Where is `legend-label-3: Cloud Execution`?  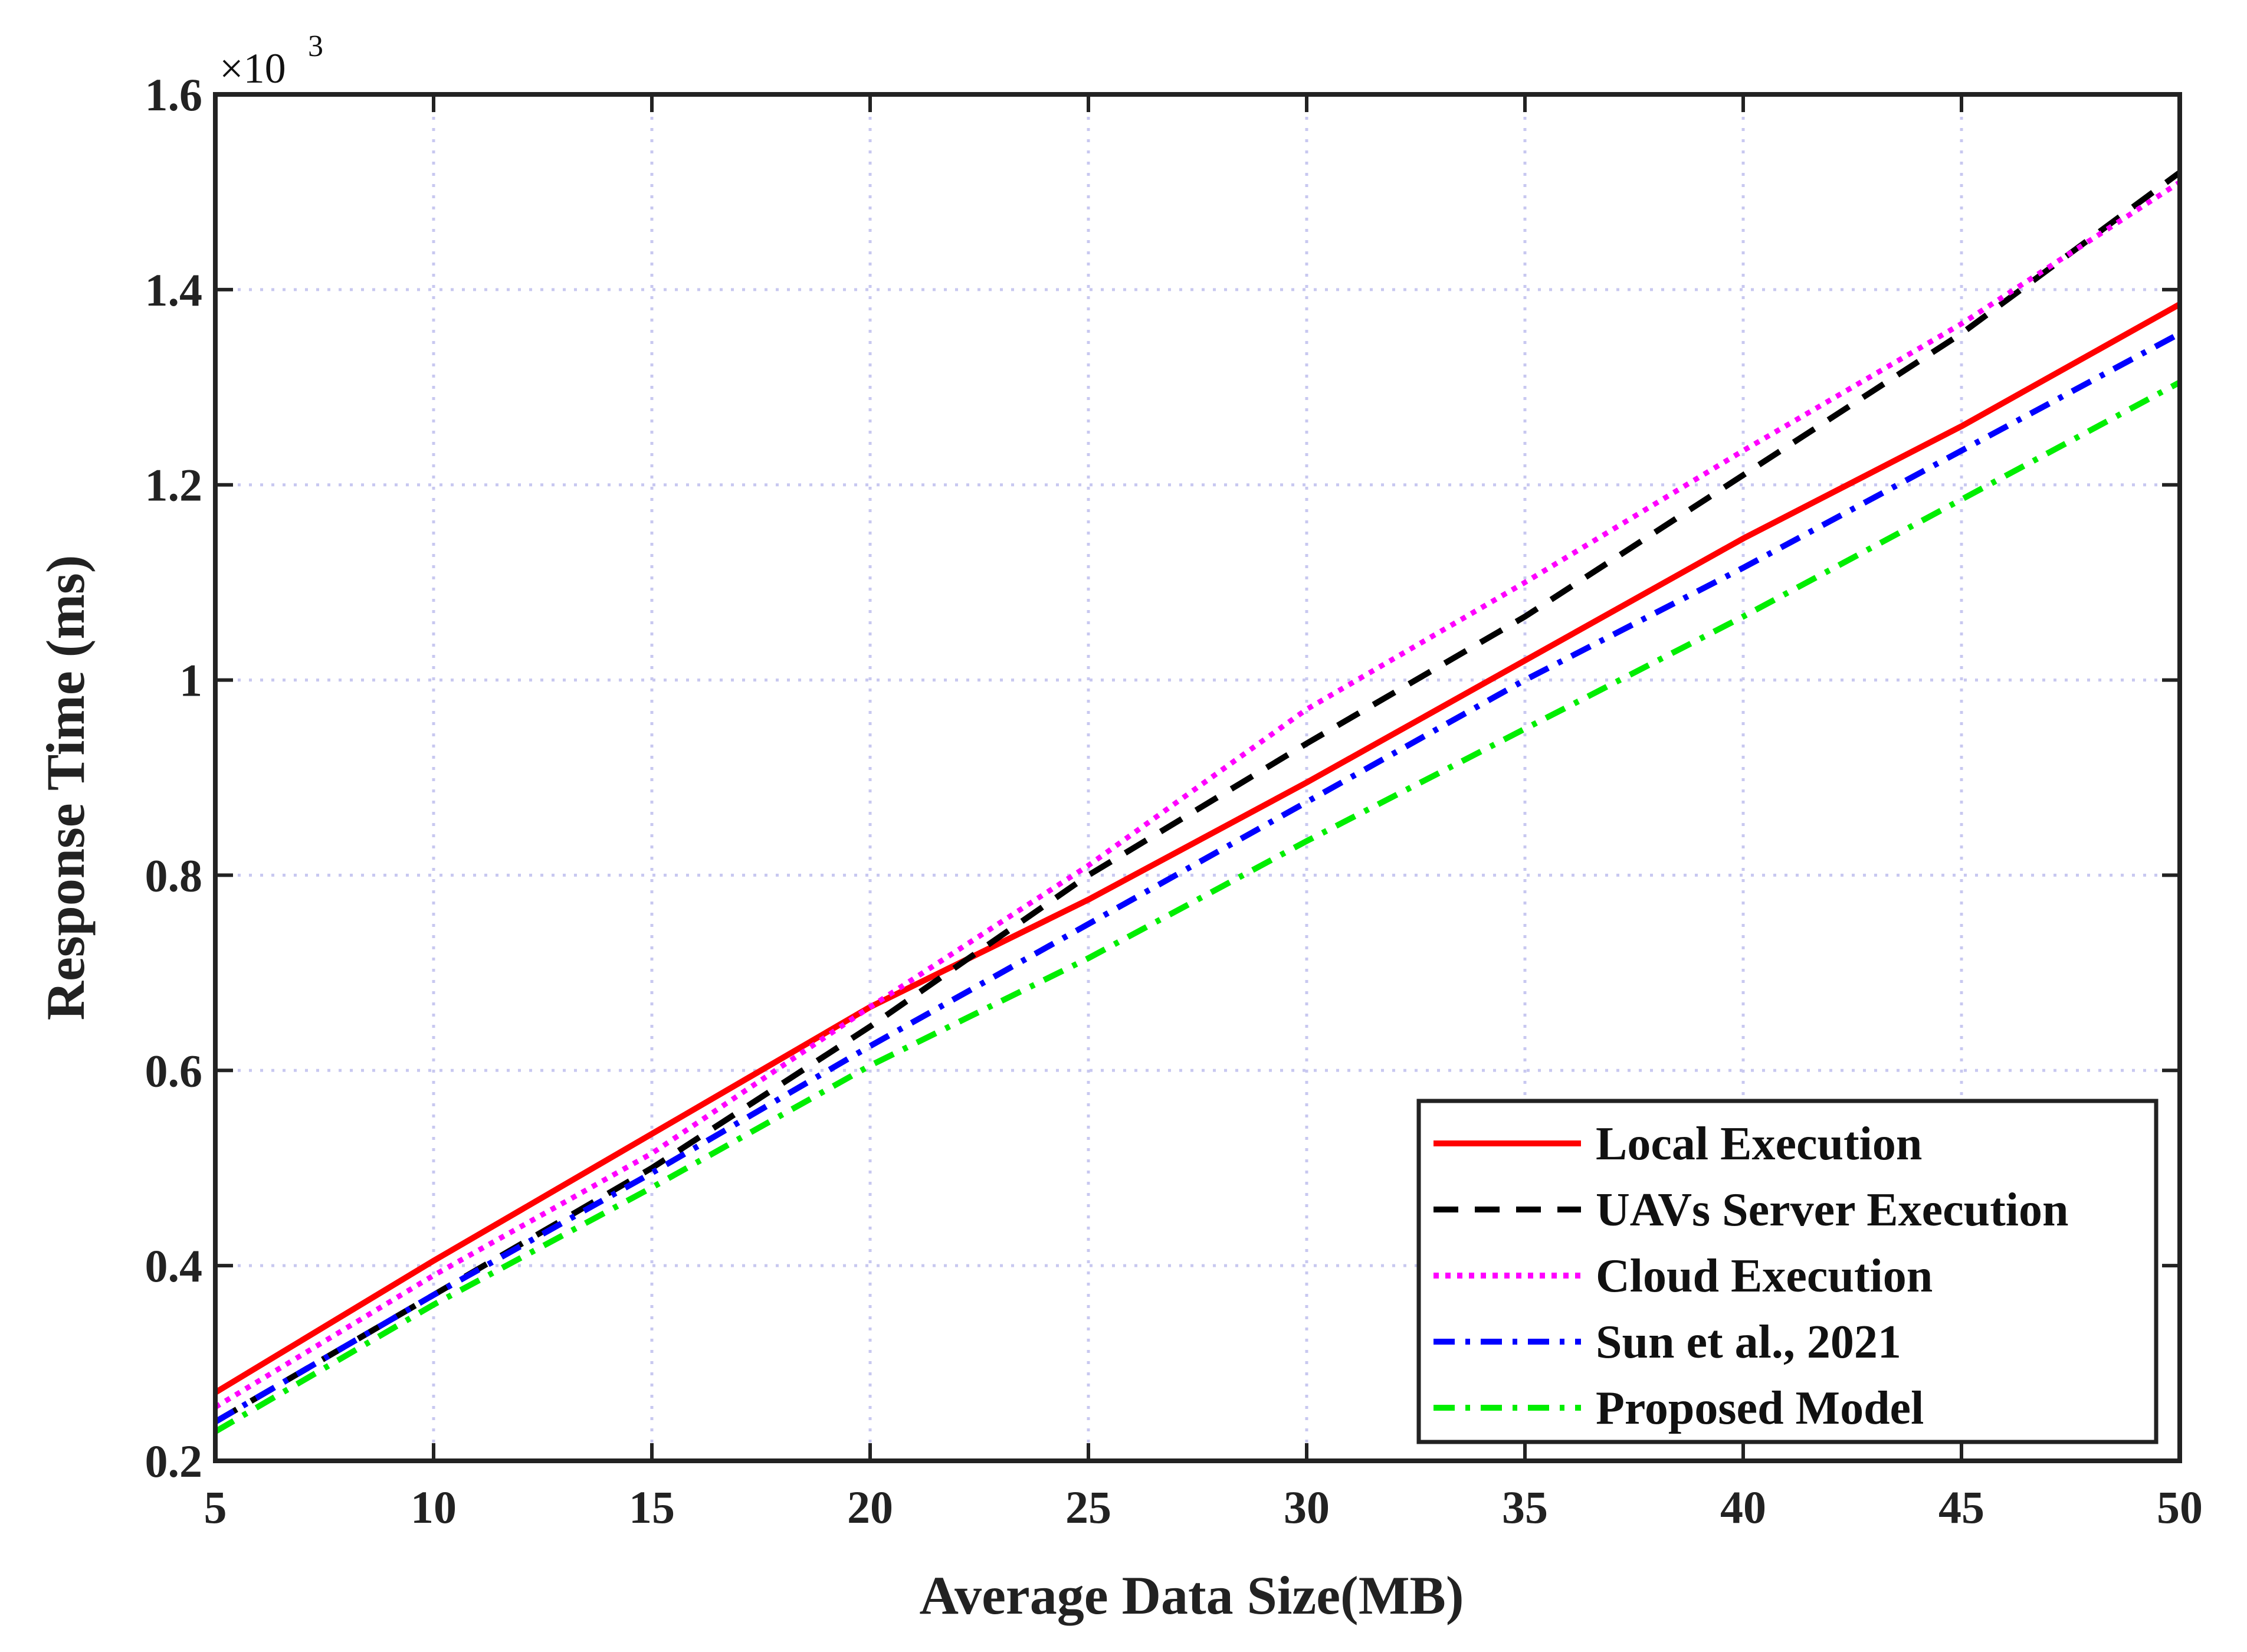
legend-label-3: Cloud Execution is located at coordinates (1765, 1276).